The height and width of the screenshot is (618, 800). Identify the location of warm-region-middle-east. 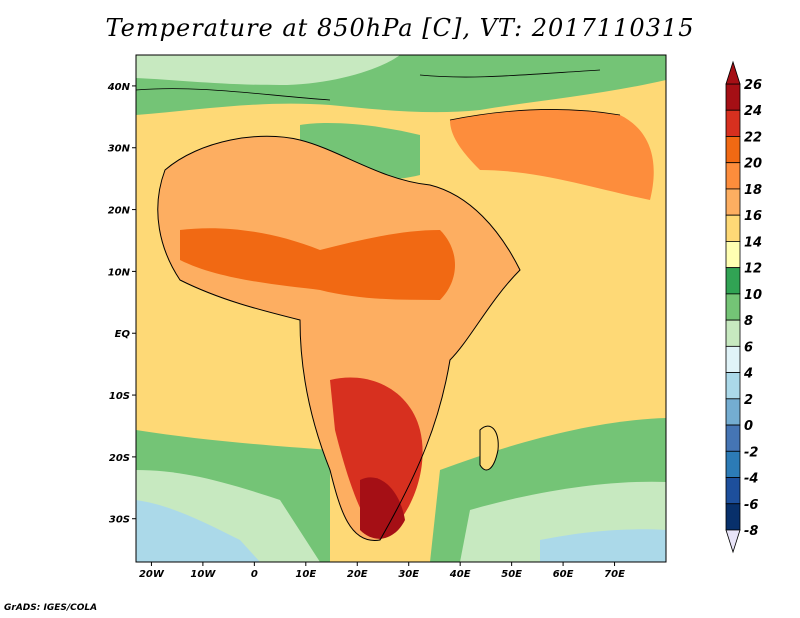
(552, 154).